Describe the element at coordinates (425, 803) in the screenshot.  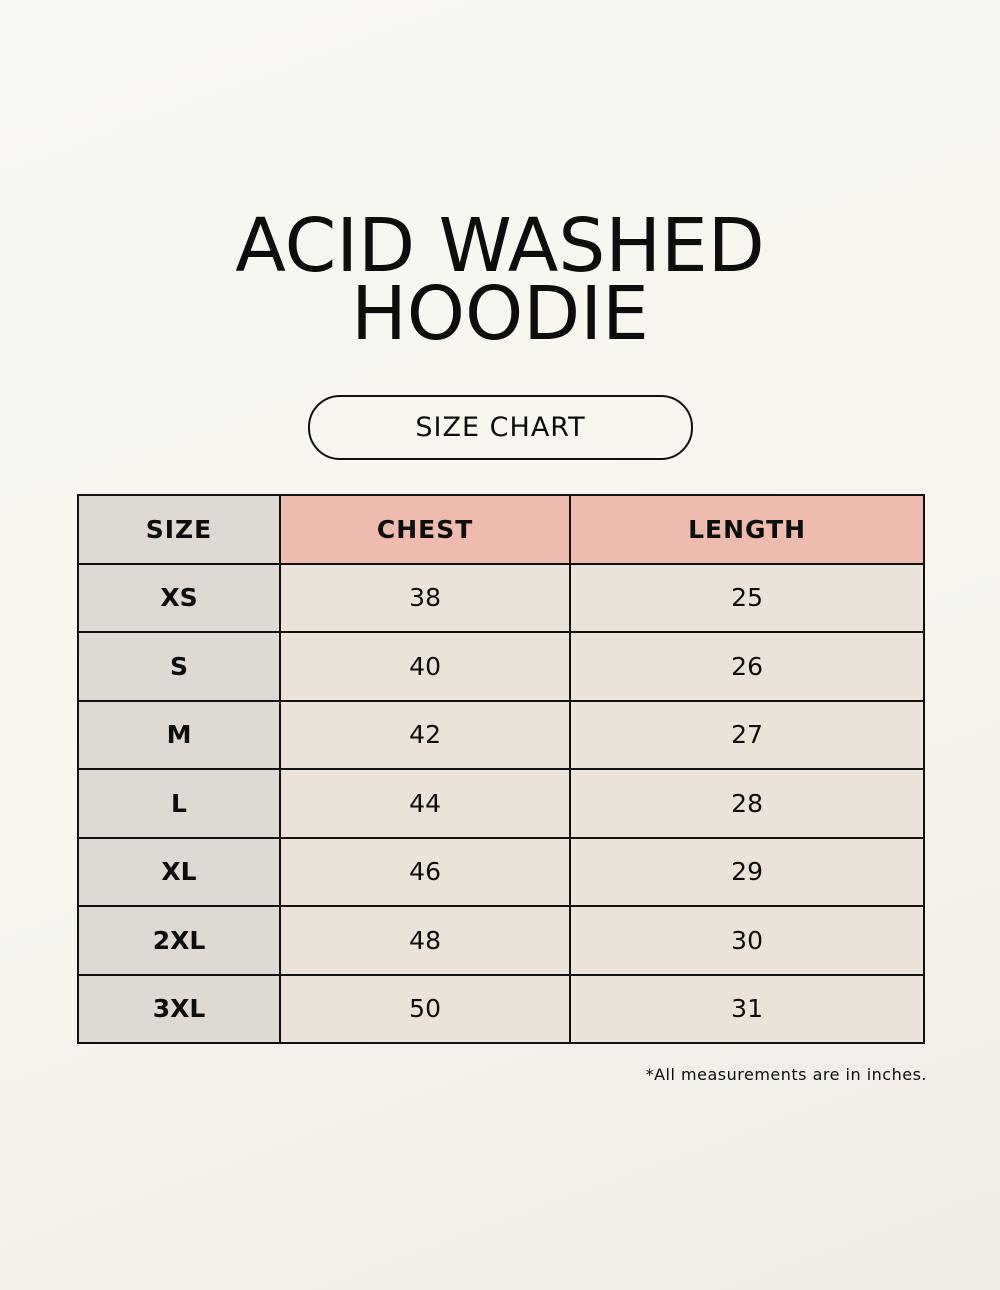
I see `cell-chest: 44` at that location.